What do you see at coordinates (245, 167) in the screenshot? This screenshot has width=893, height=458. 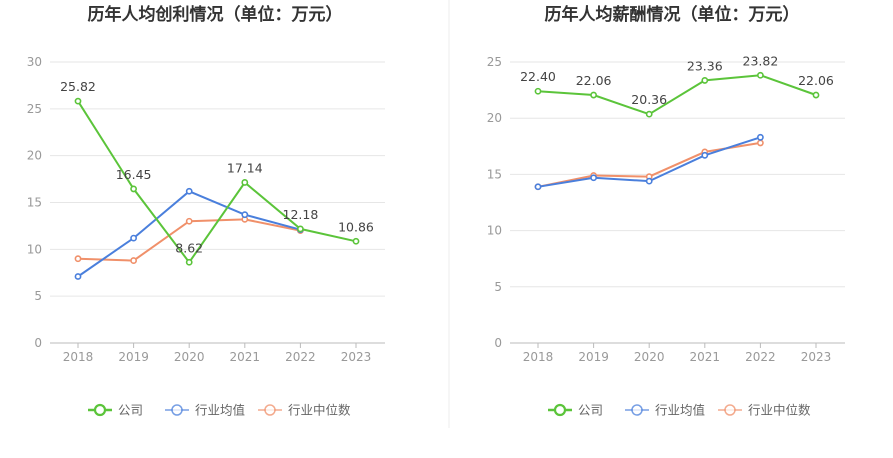 I see `data-label: 17.14` at bounding box center [245, 167].